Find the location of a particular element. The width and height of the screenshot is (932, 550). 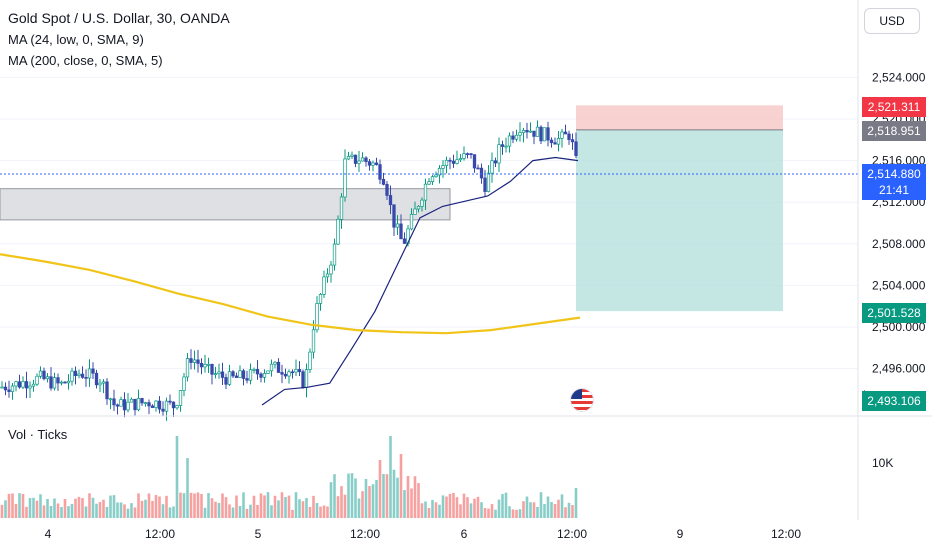

y-tick-label: 2,524.000 is located at coordinates (899, 77).